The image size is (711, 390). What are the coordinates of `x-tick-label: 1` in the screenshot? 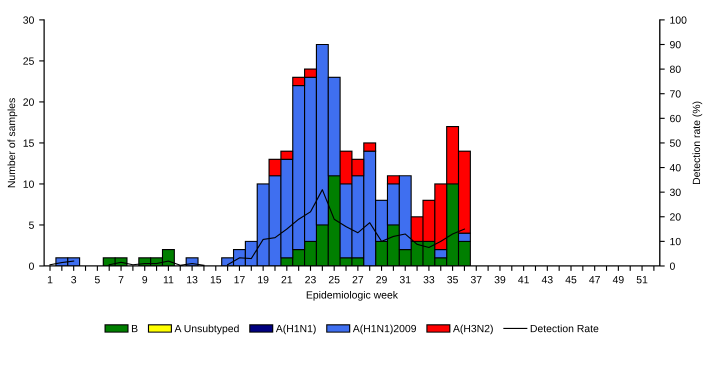 It's located at (50, 280).